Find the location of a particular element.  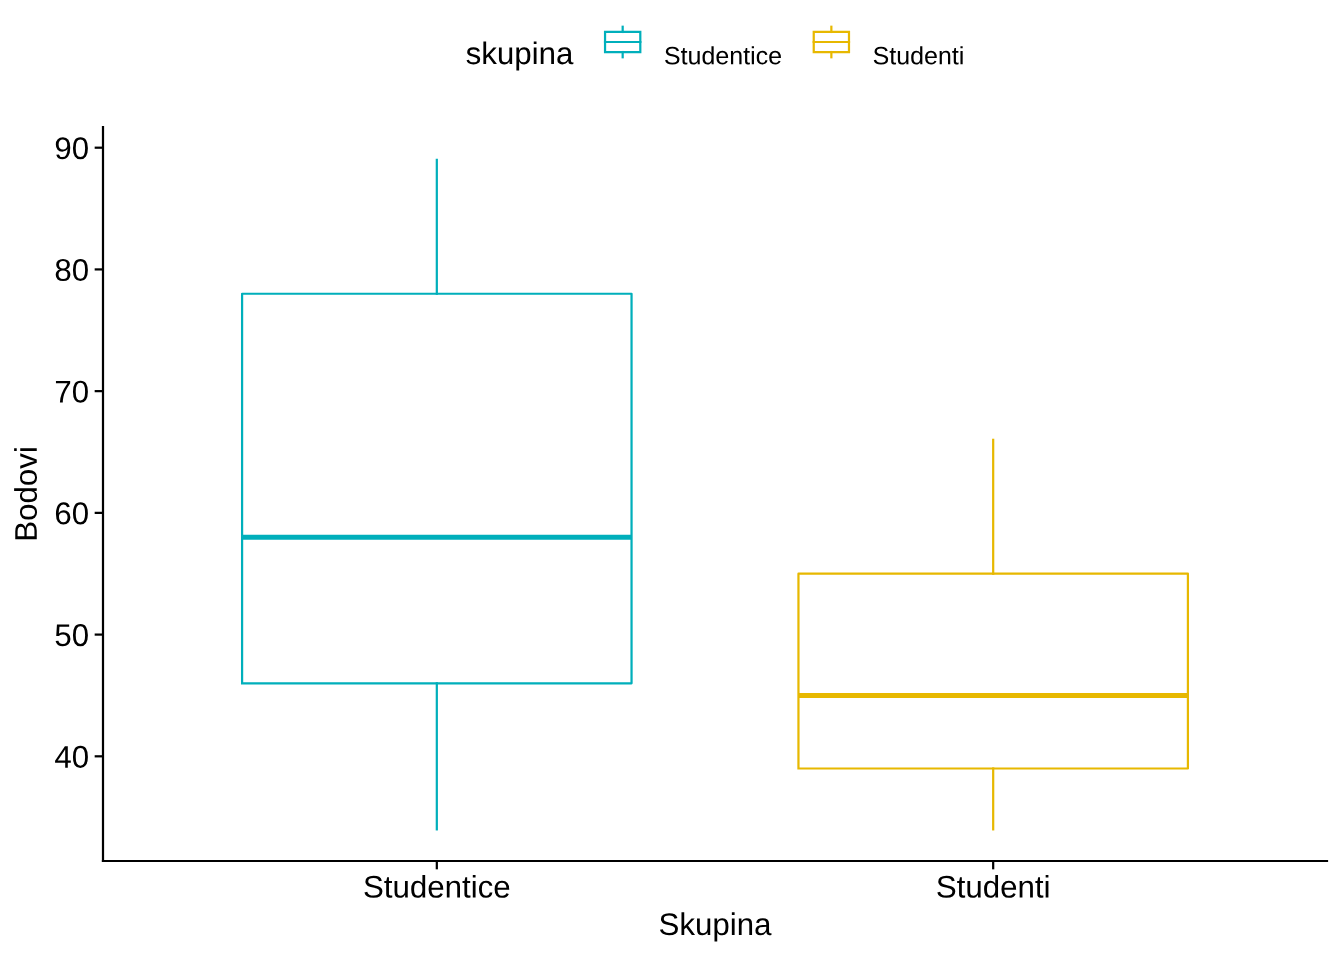

y-tick-label: 80 is located at coordinates (71, 270).